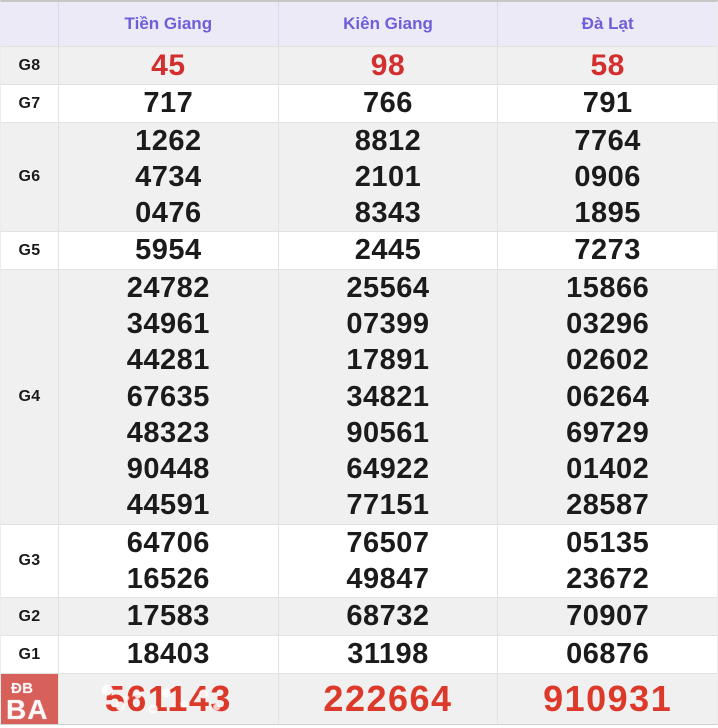 The image size is (718, 728). I want to click on row-label-text: G4, so click(29, 396).